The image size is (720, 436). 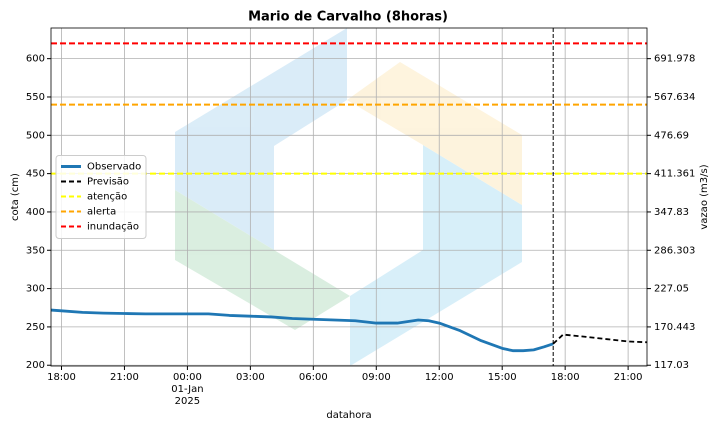 I want to click on x-tick-label: 12:00, so click(x=439, y=377).